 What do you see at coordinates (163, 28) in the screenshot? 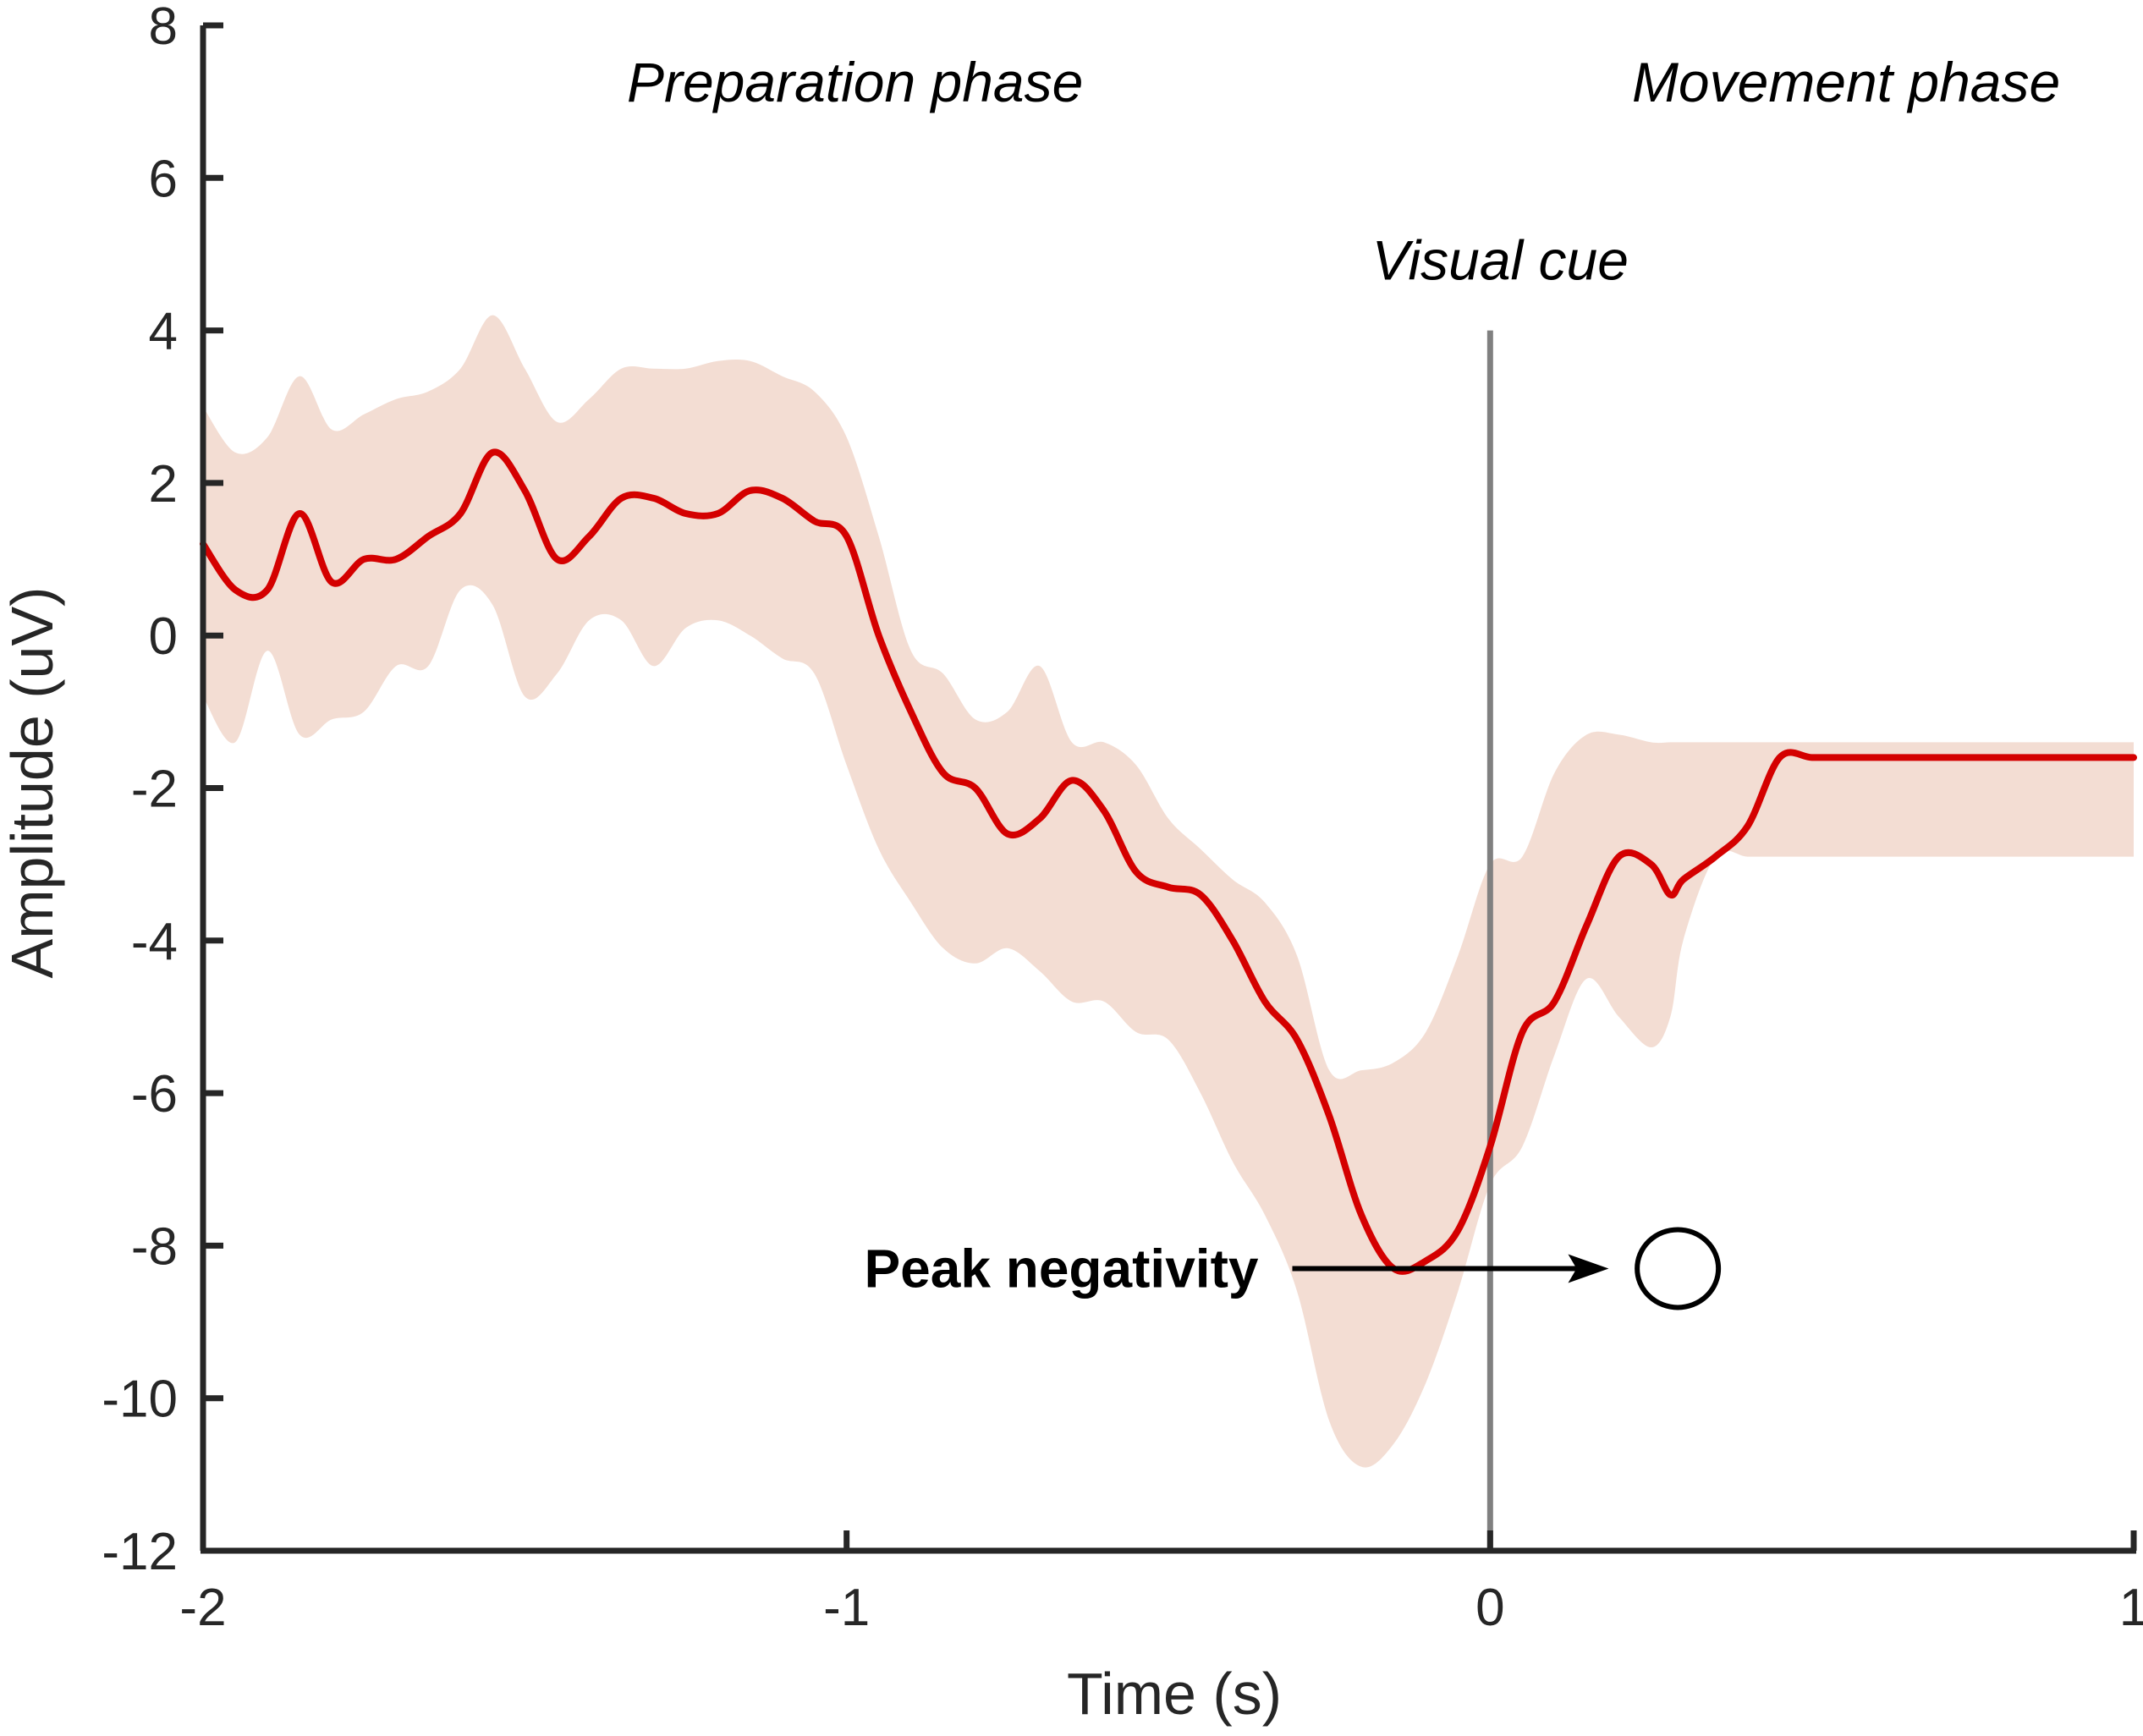
I see `y-tick-label: 8` at bounding box center [163, 28].